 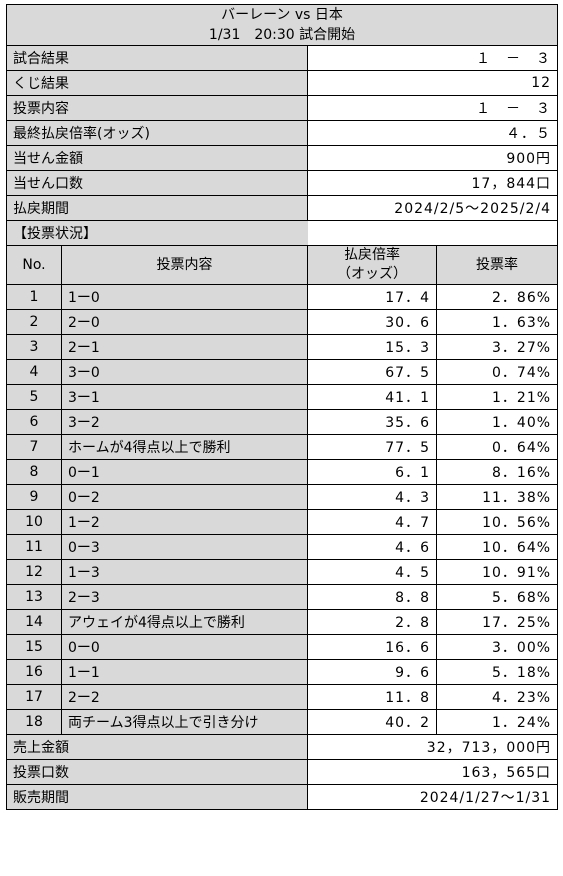 I want to click on row-odds: 17．4, so click(x=372, y=297).